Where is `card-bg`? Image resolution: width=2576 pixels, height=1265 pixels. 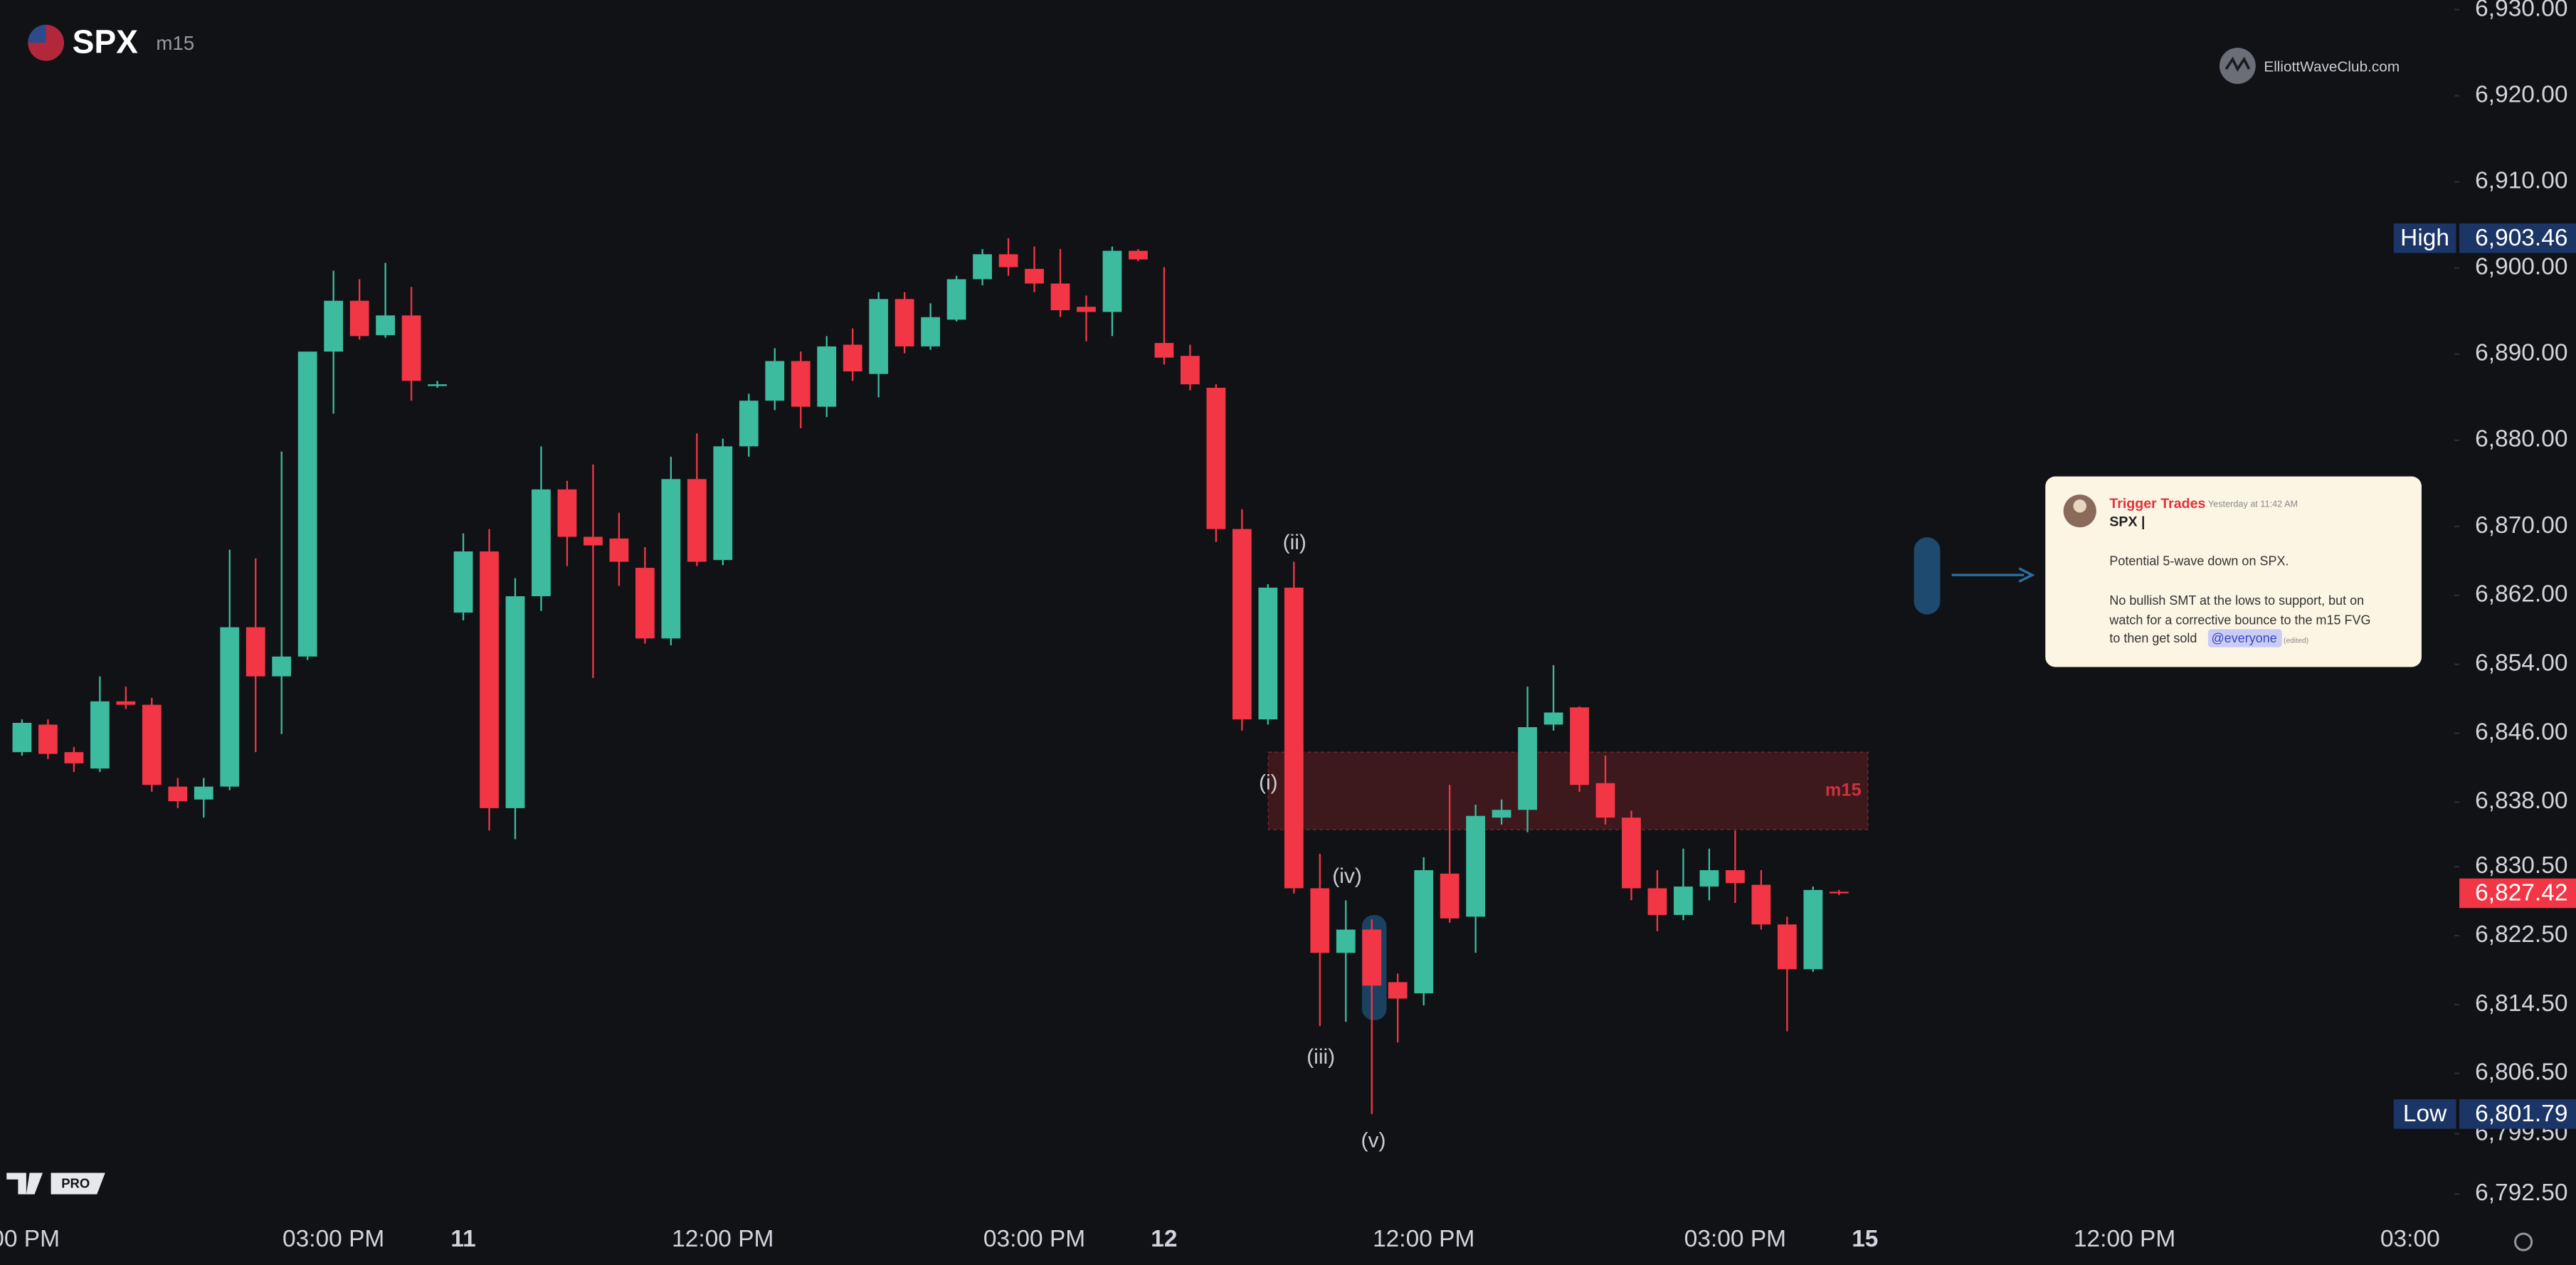 card-bg is located at coordinates (2233, 571).